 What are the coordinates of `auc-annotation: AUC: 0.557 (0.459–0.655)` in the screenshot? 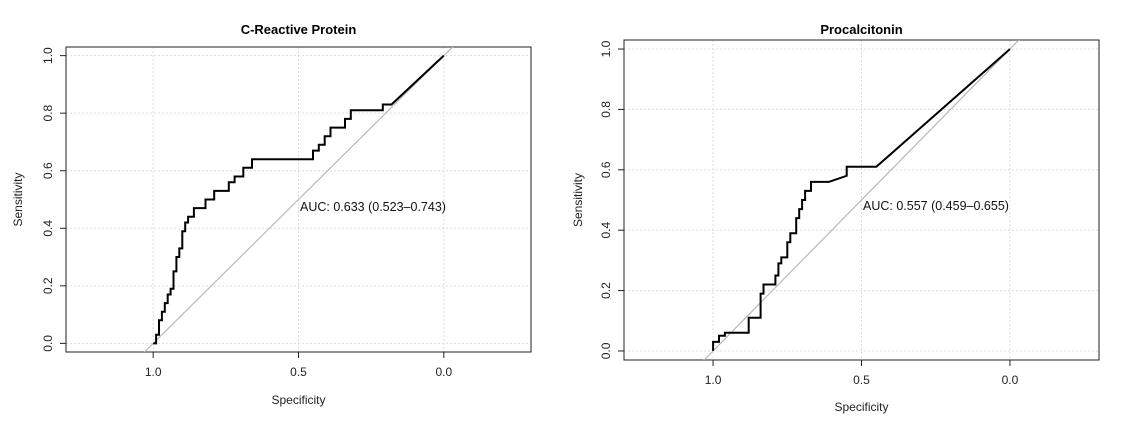 It's located at (936, 206).